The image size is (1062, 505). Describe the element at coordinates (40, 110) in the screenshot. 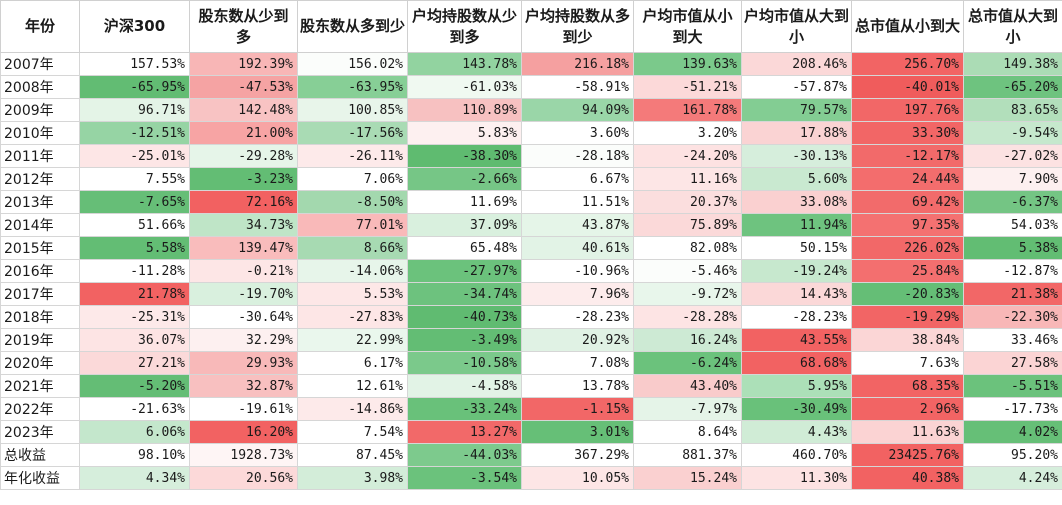

I see `row-label: 2009年` at that location.